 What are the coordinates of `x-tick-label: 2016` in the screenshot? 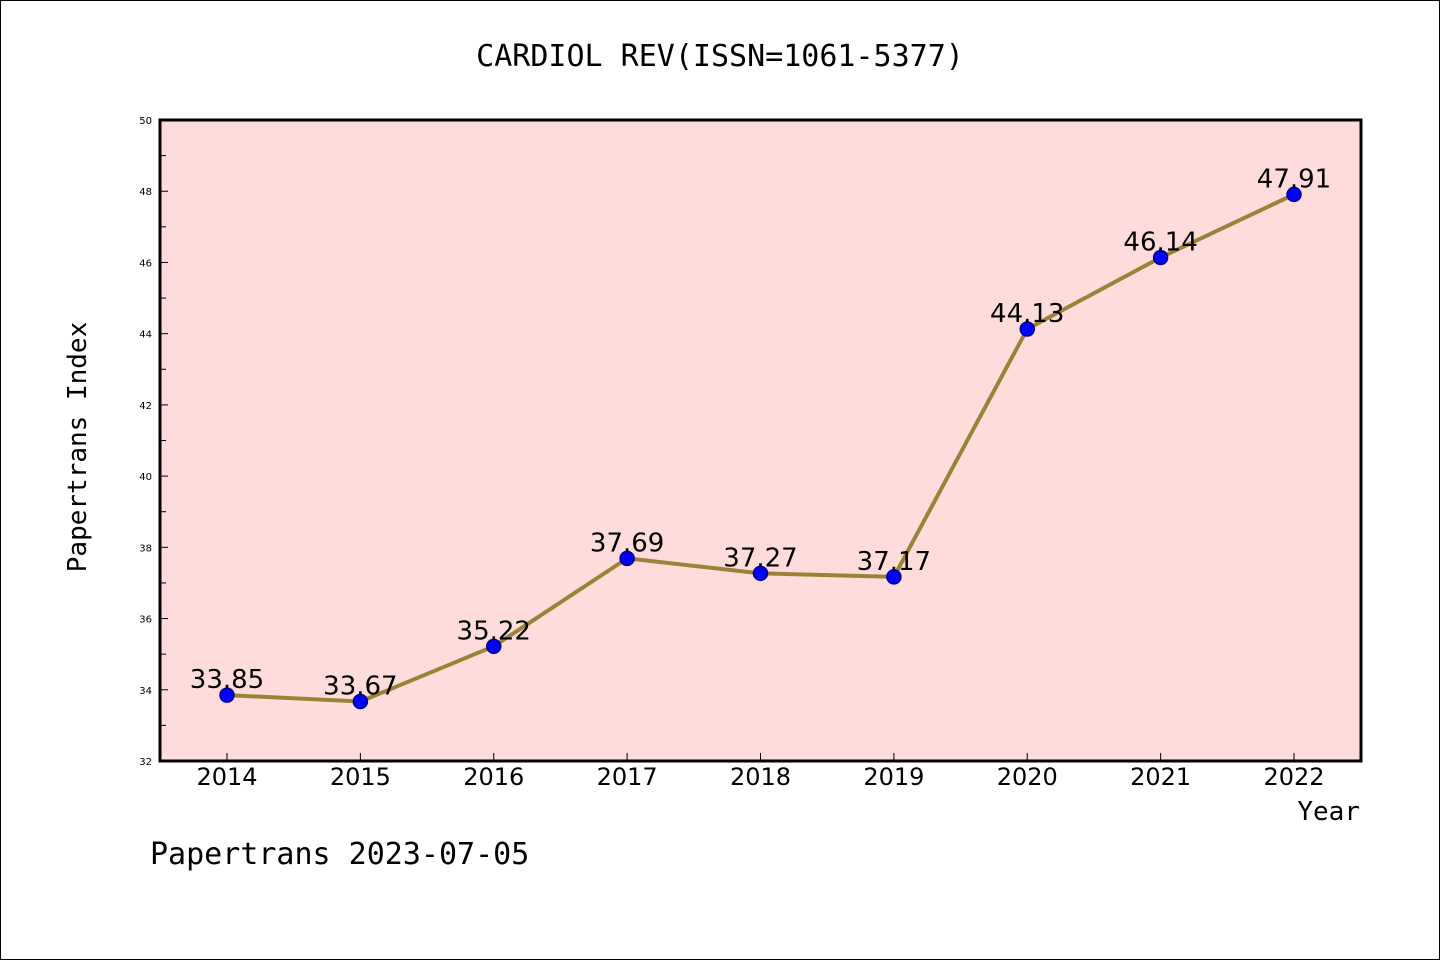 It's located at (493, 777).